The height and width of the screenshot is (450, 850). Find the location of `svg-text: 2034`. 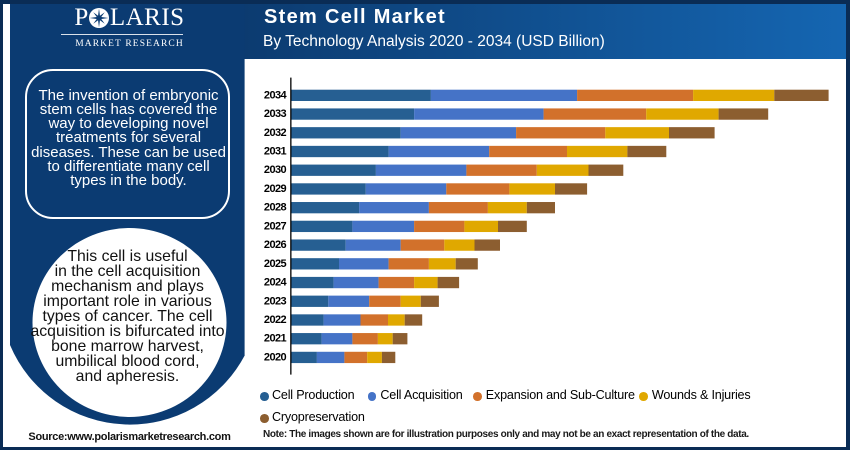

svg-text: 2034 is located at coordinates (276, 95).